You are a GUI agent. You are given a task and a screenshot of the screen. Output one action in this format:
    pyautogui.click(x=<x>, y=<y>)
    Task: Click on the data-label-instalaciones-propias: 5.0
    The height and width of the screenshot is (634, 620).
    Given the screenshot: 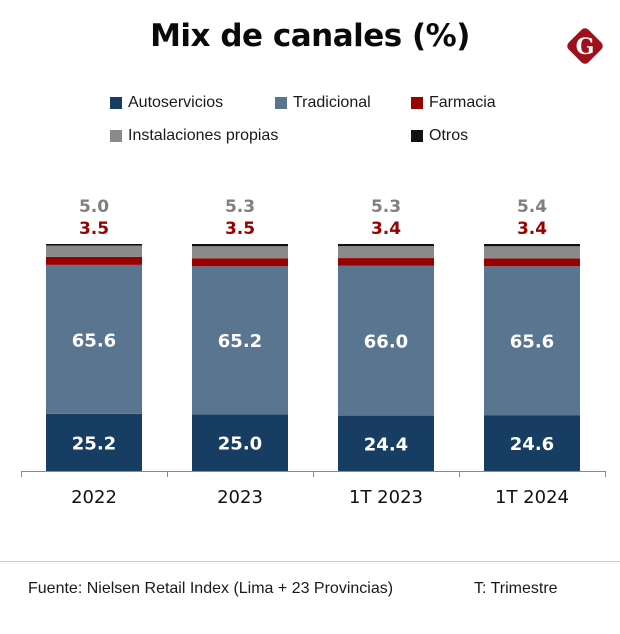 What is the action you would take?
    pyautogui.click(x=94, y=207)
    